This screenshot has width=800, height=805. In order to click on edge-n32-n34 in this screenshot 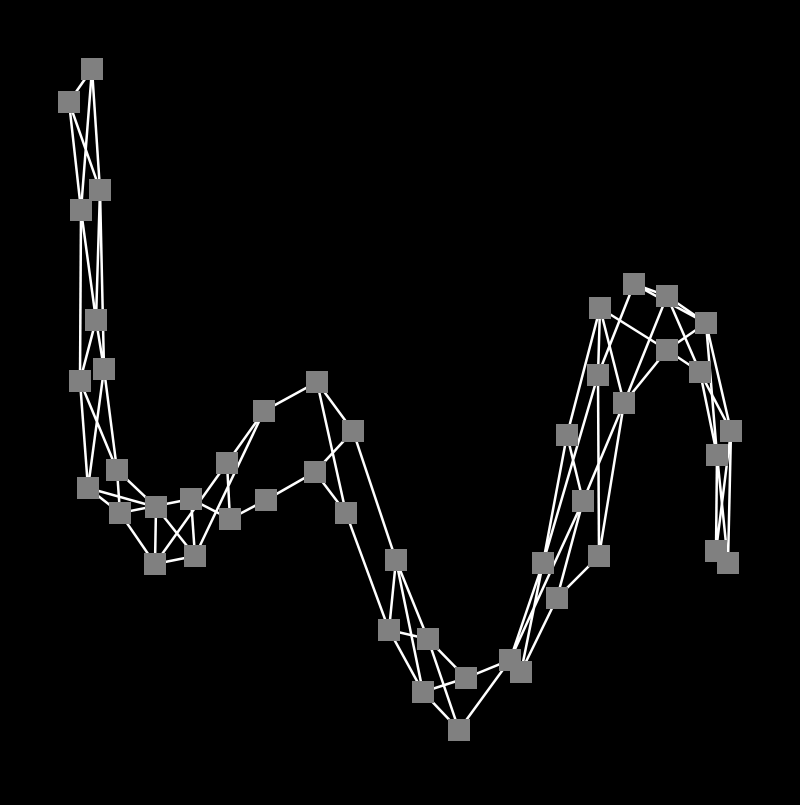, I will do `click(570, 549)`.